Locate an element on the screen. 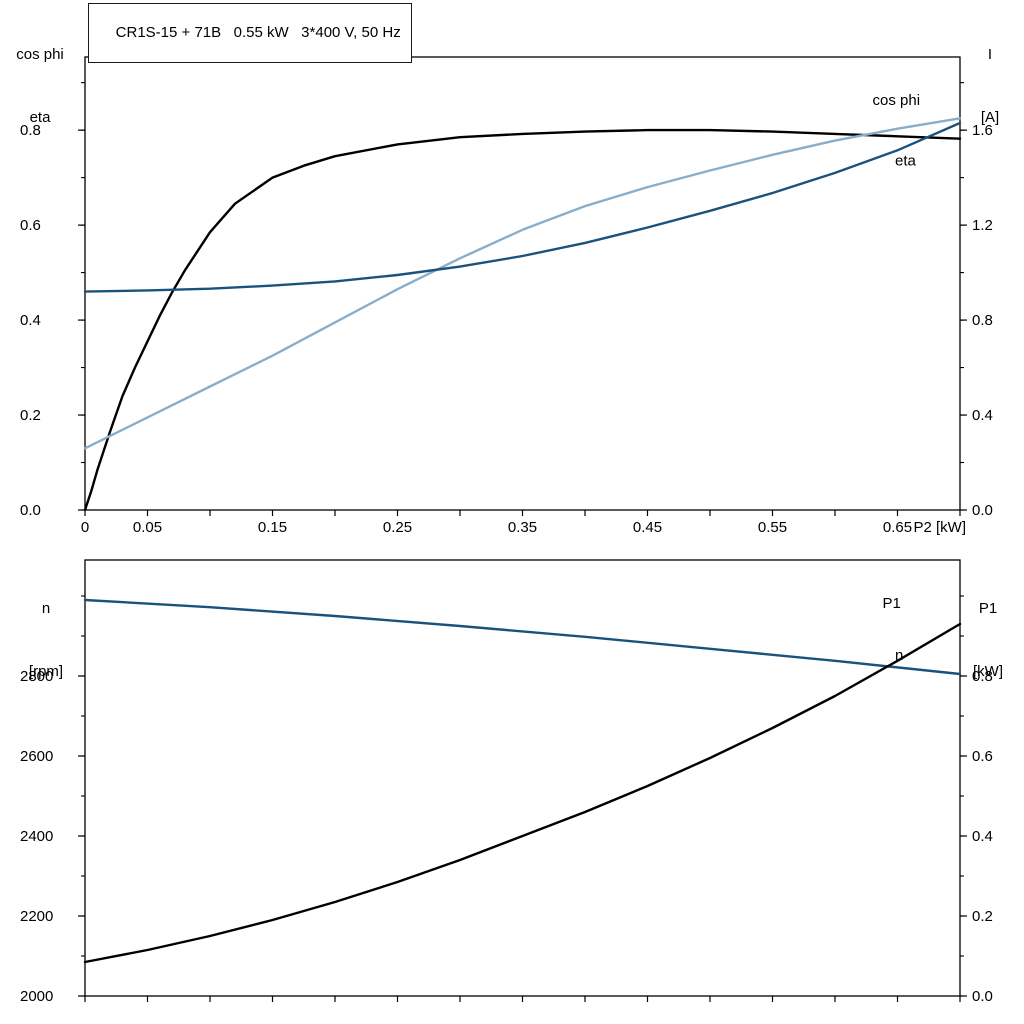 The image size is (1024, 1024). x-tick-label: 0.55 is located at coordinates (772, 527).